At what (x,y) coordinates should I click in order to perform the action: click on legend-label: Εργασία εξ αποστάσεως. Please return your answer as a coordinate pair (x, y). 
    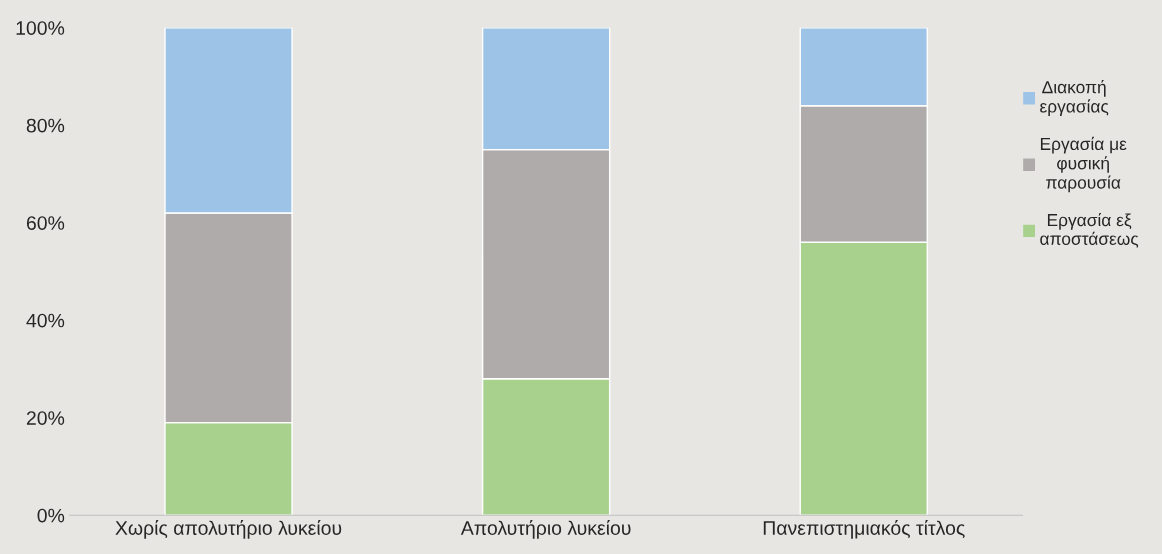
    Looking at the image, I should click on (1089, 230).